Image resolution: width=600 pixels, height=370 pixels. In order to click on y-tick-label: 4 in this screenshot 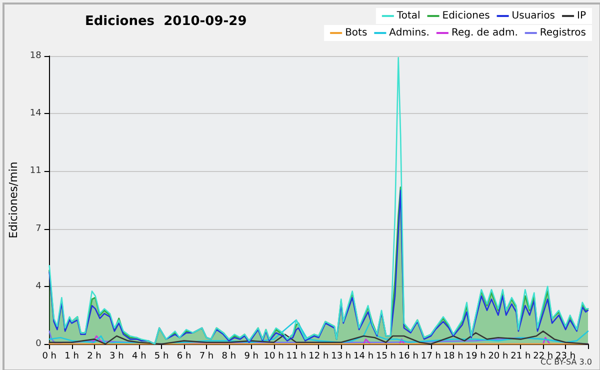, I will do `click(39, 286)`.